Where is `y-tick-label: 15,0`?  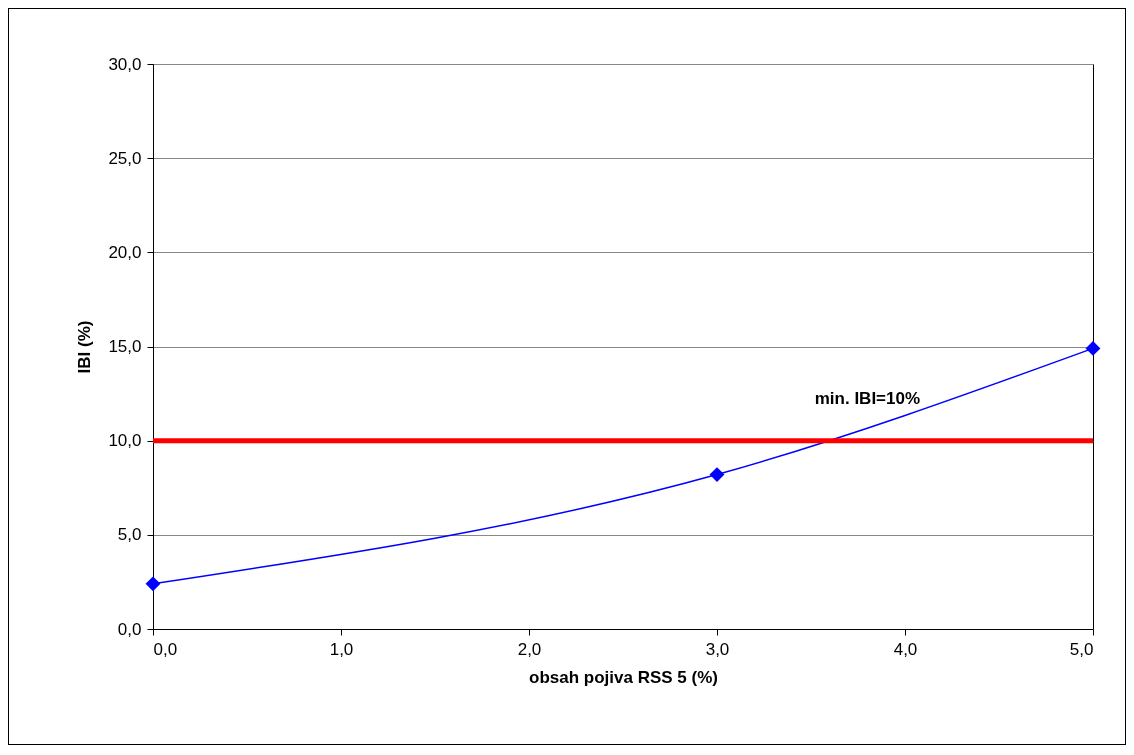
y-tick-label: 15,0 is located at coordinates (125, 346).